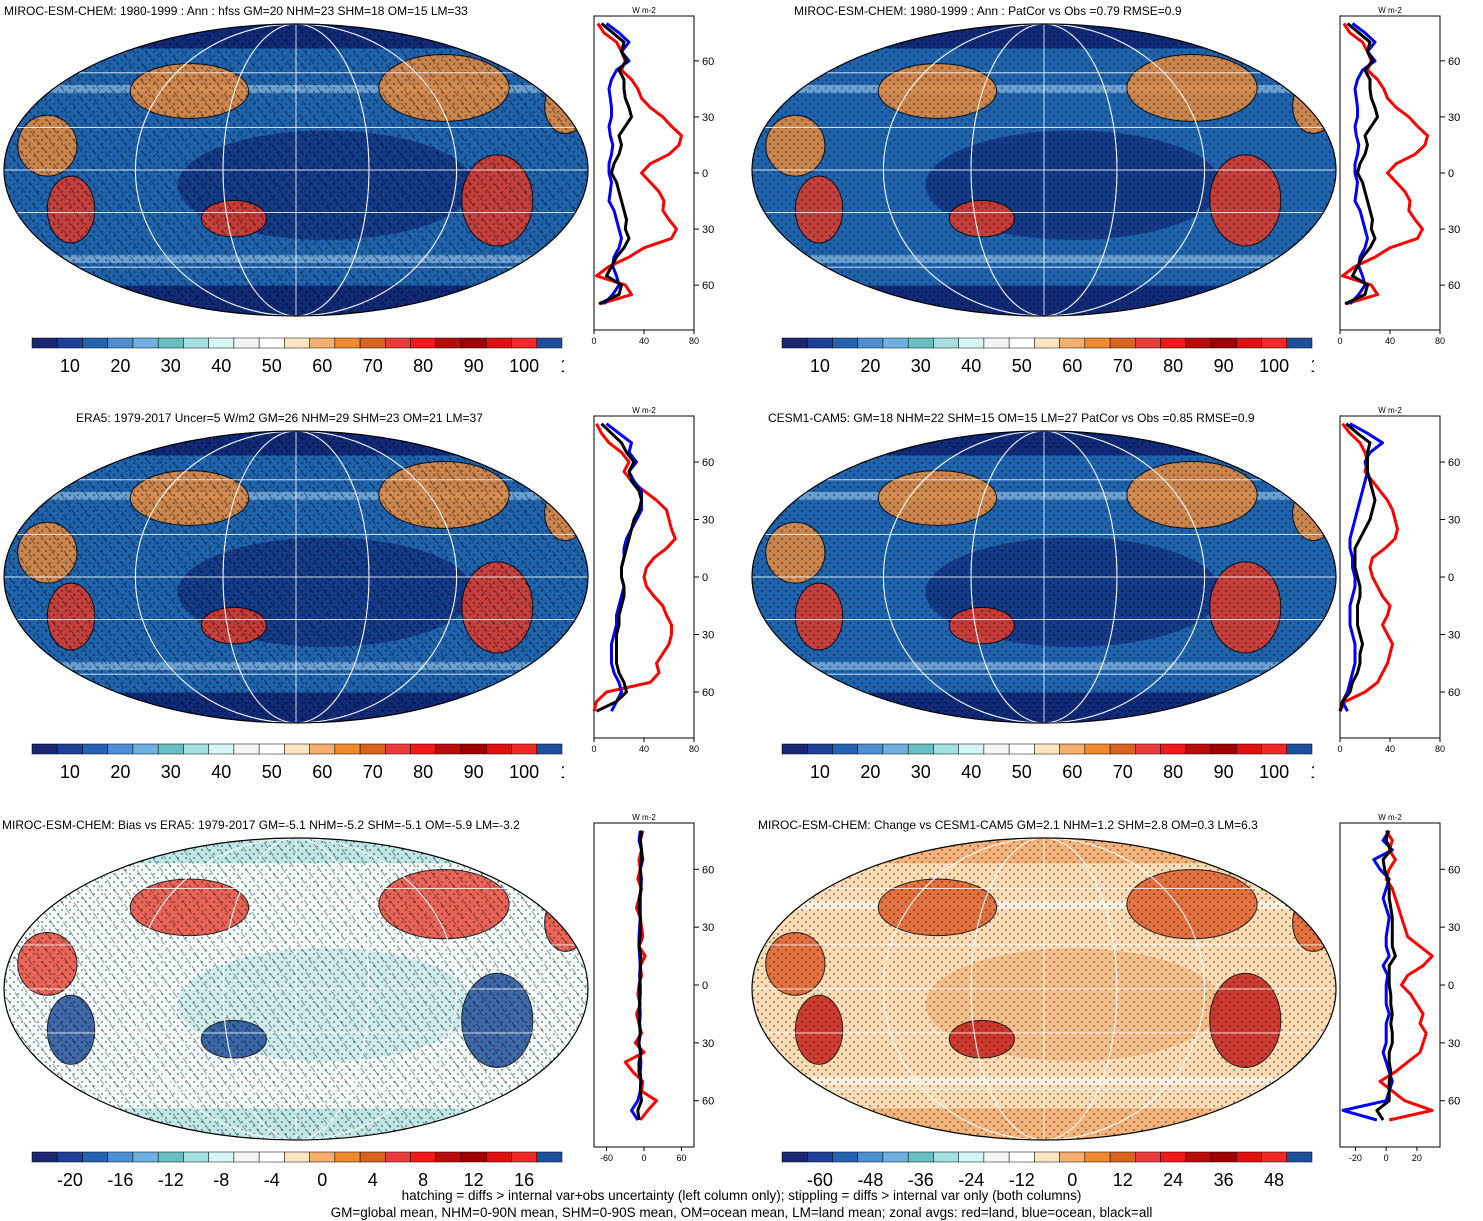 The height and width of the screenshot is (1221, 1483). I want to click on colorbar-tick-label: 16, so click(524, 1180).